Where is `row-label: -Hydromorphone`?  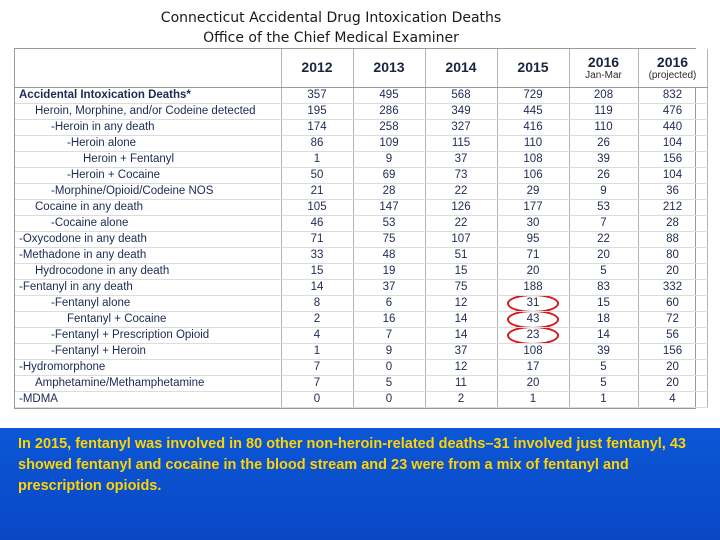 row-label: -Hydromorphone is located at coordinates (148, 367).